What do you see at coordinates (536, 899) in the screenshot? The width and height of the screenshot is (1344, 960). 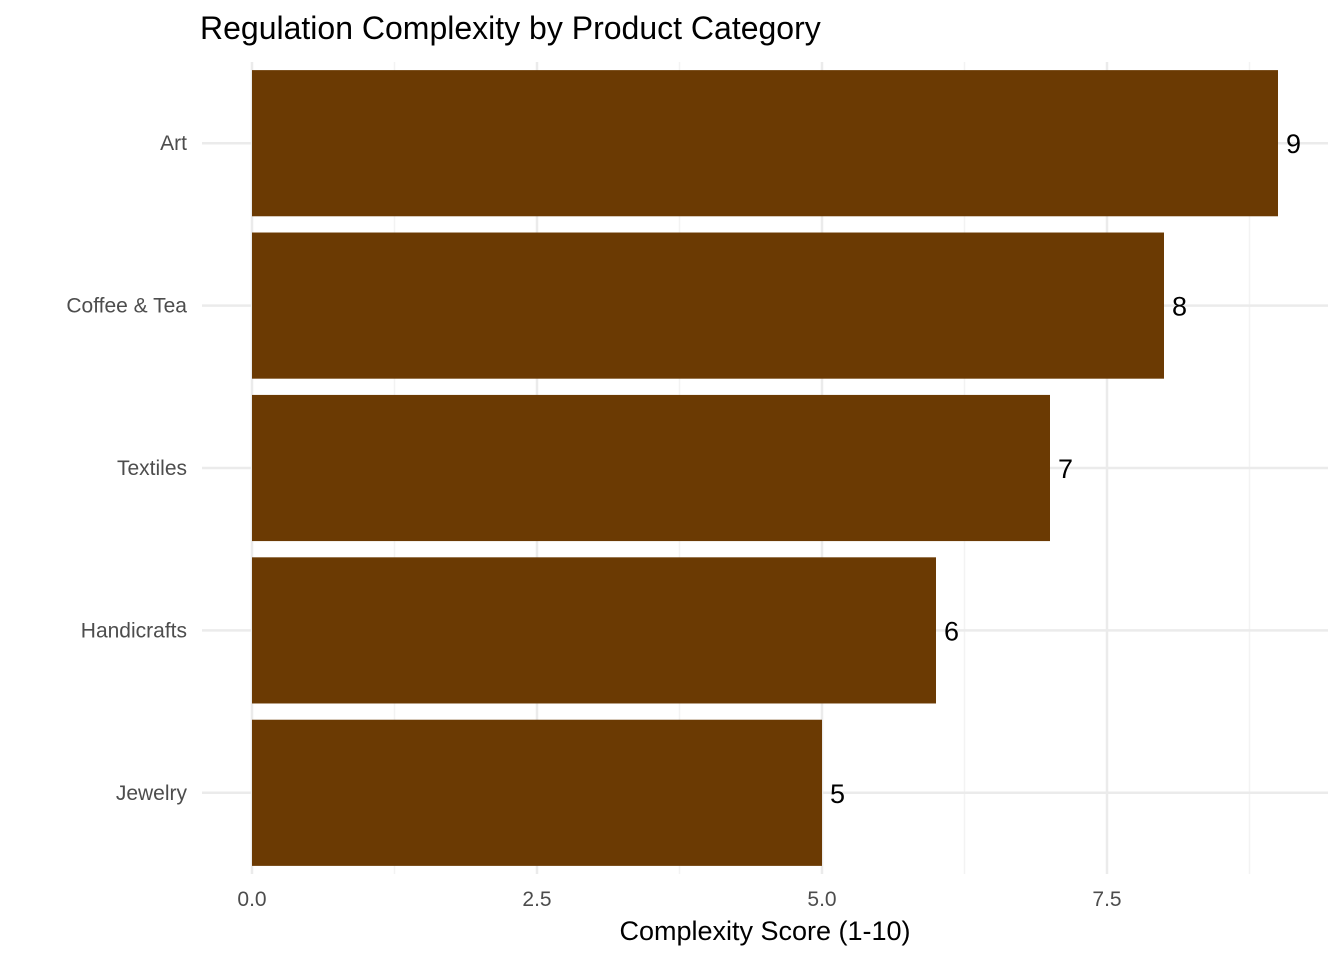 I see `x-tick-label: 2.5` at bounding box center [536, 899].